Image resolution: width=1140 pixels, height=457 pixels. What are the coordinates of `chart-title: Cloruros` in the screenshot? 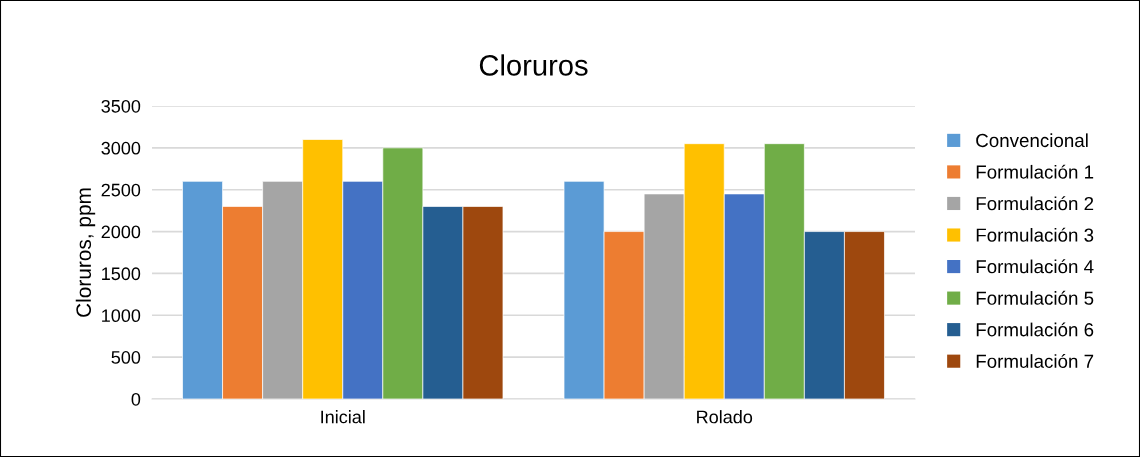 It's located at (533, 65).